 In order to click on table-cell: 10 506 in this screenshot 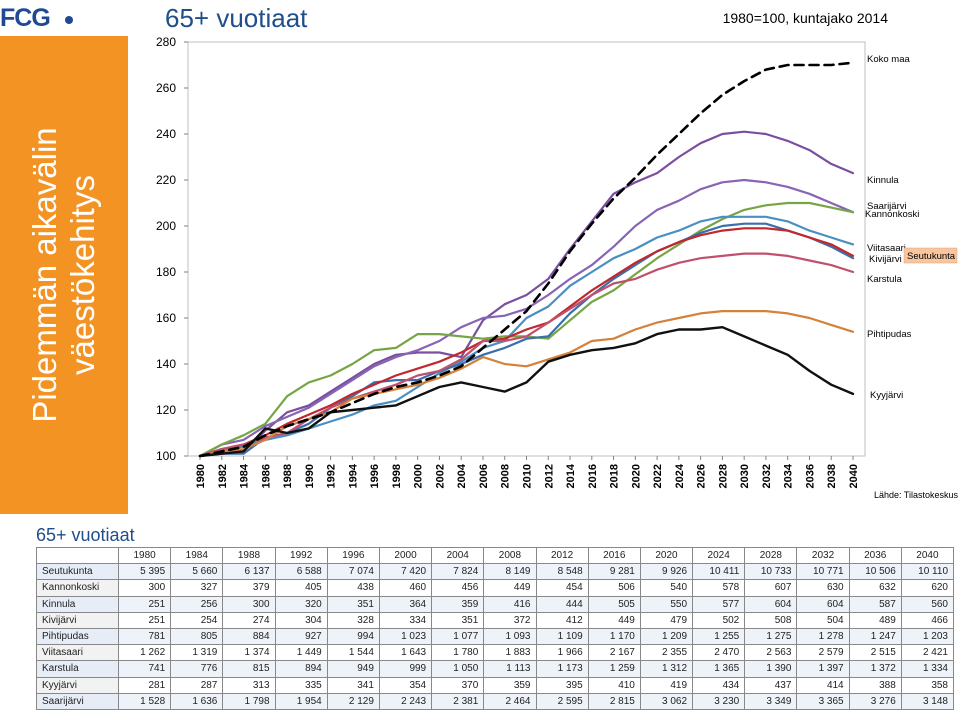, I will do `click(875, 572)`.